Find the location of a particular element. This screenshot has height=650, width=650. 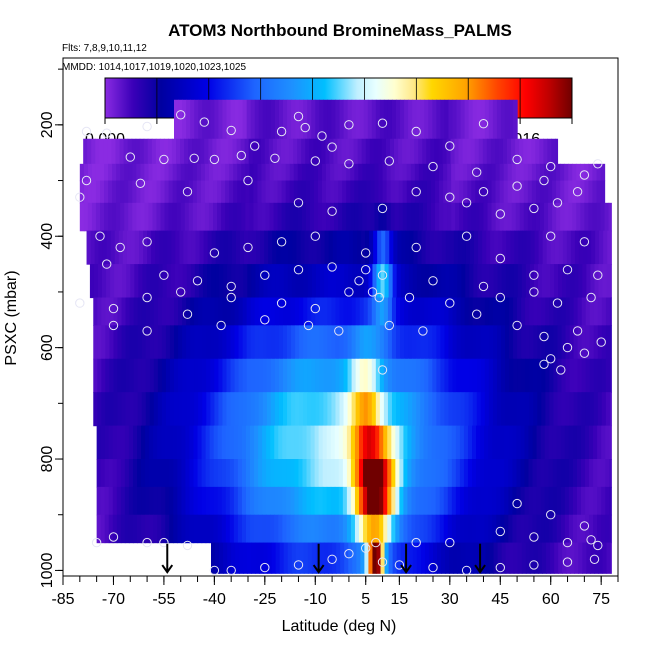

x-tick-label: -55 is located at coordinates (163, 599).